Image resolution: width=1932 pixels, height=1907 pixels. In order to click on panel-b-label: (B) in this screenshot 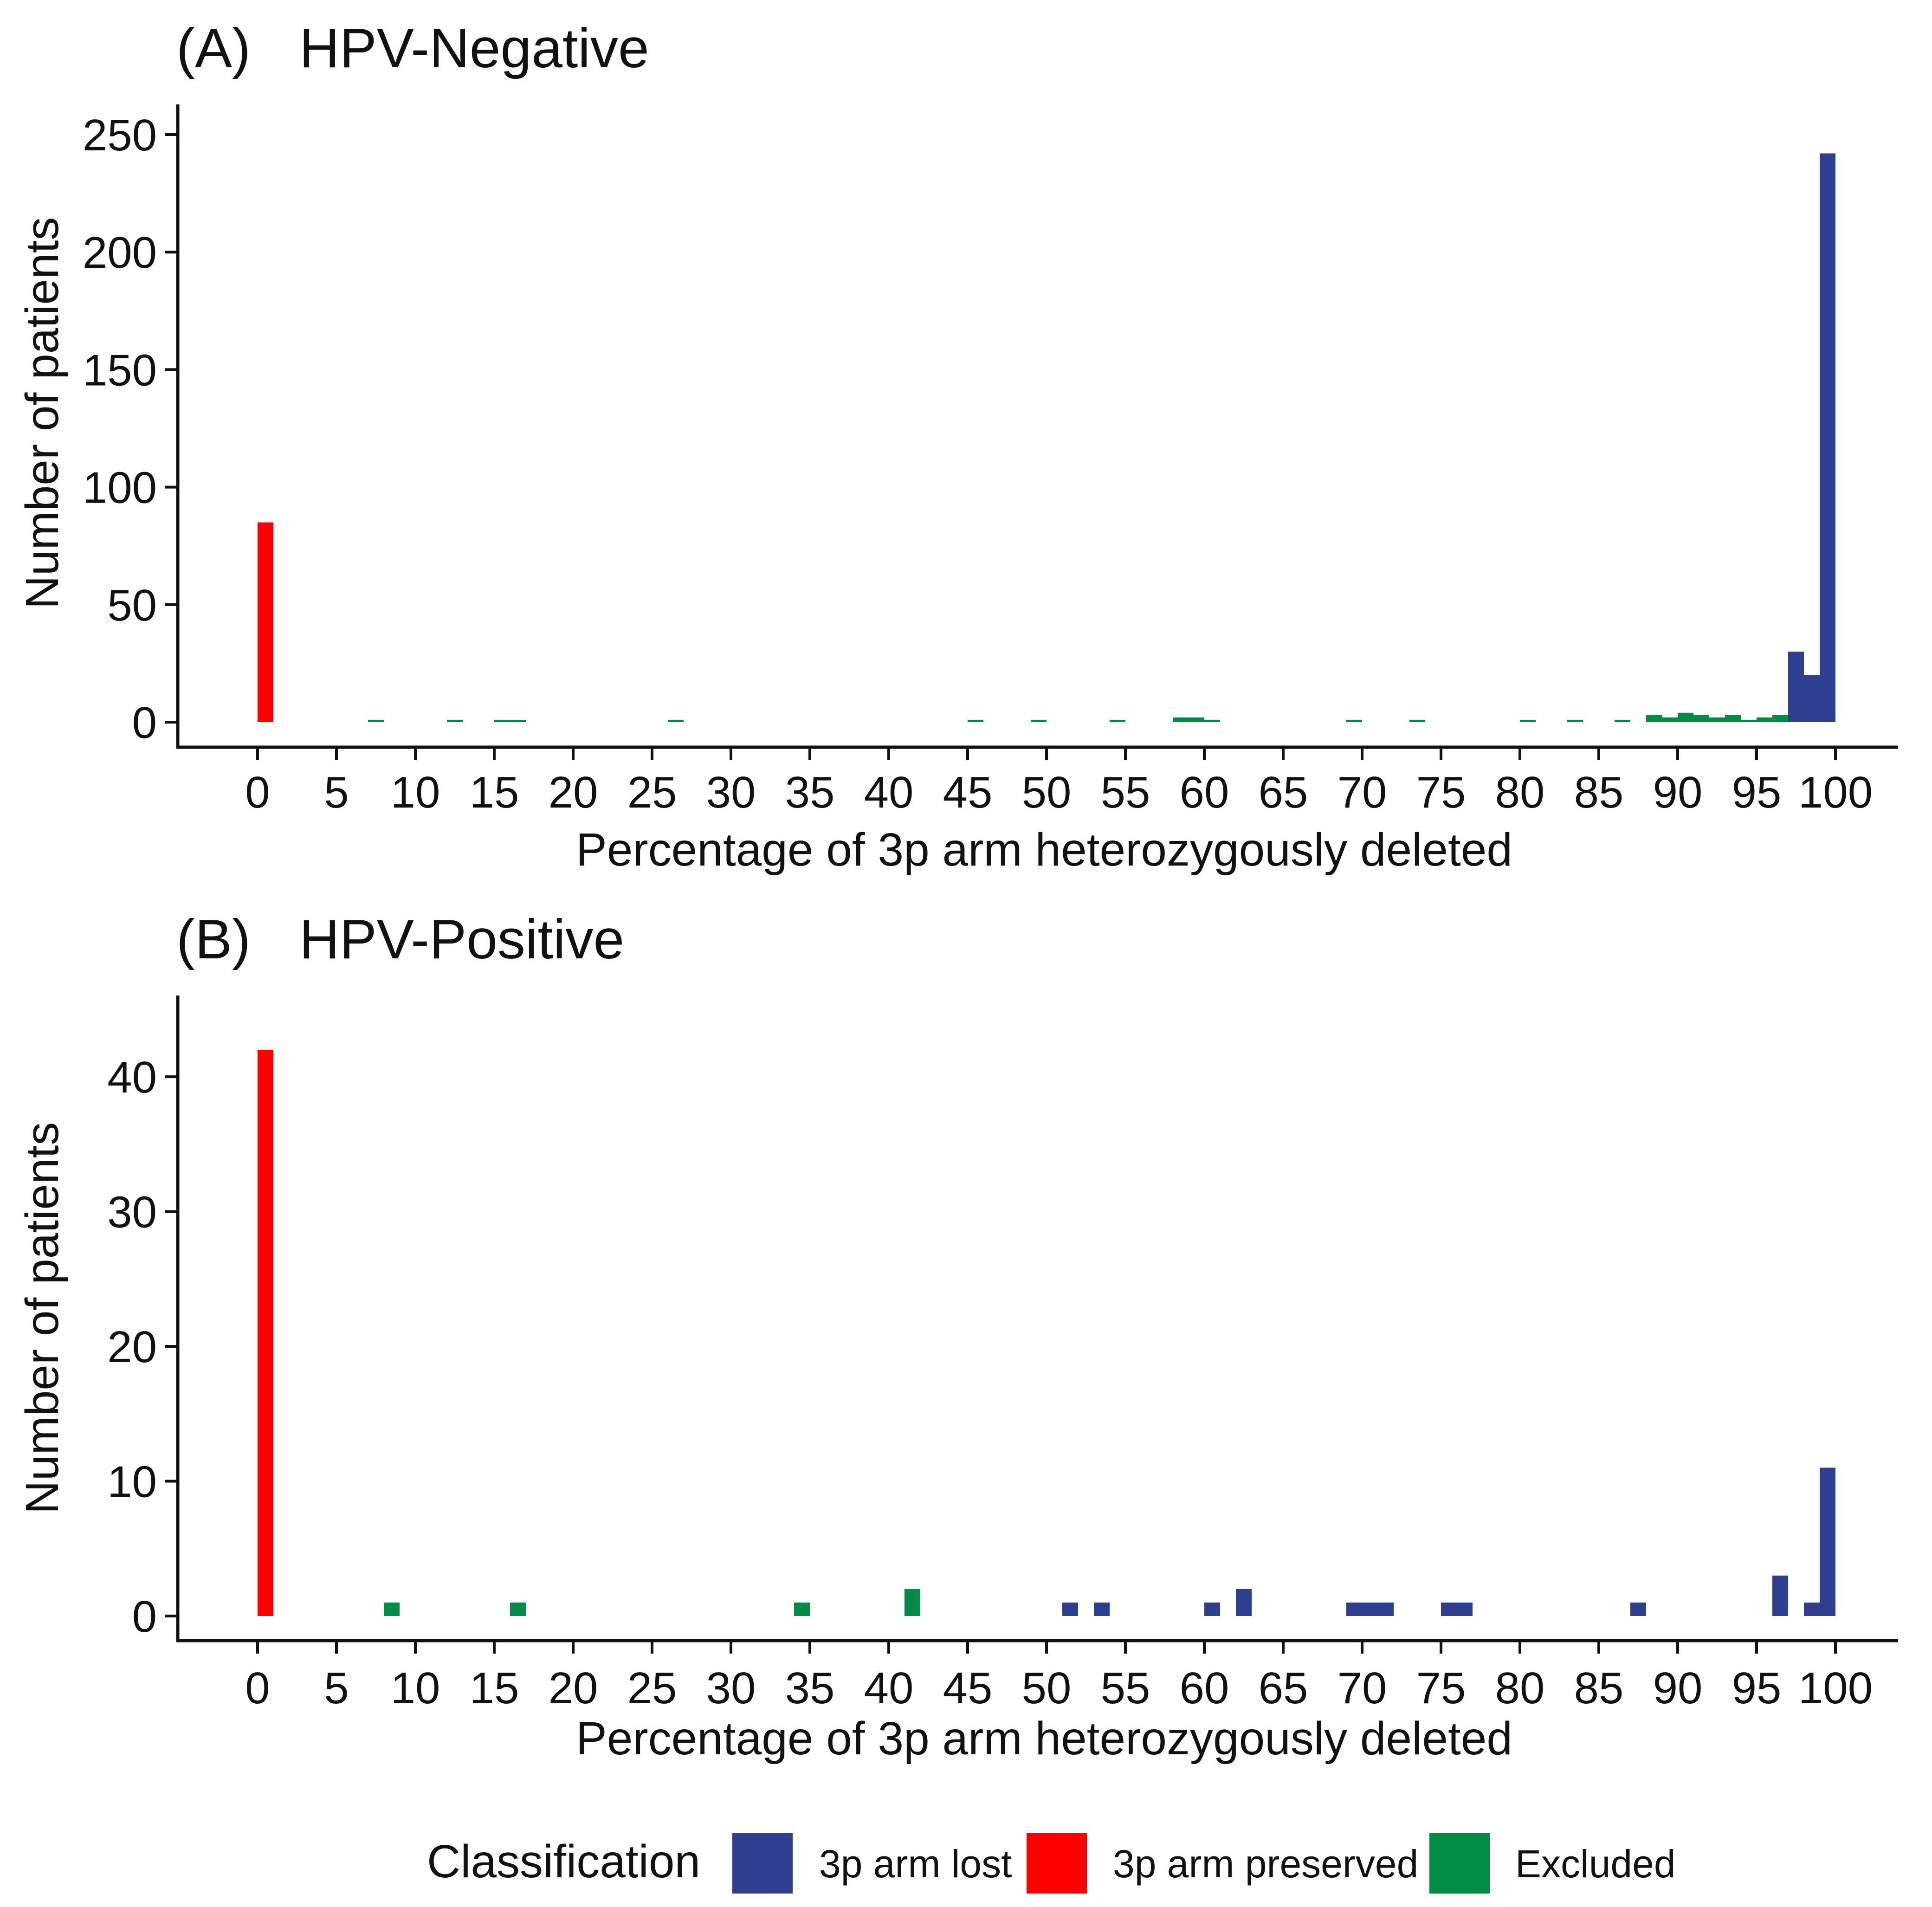, I will do `click(213, 939)`.